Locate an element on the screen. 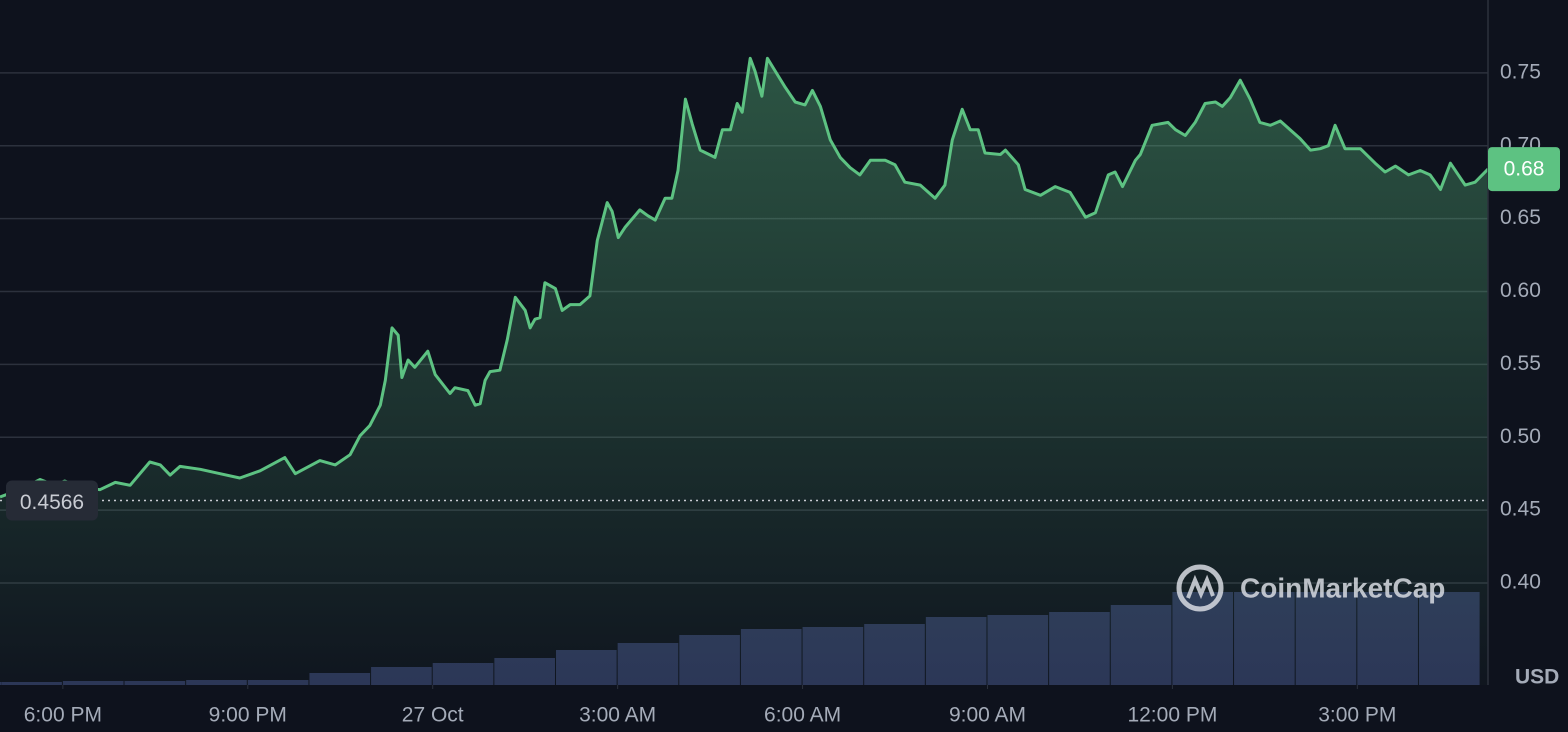 This screenshot has height=732, width=1568. x-tick-label: 27 Oct is located at coordinates (433, 715).